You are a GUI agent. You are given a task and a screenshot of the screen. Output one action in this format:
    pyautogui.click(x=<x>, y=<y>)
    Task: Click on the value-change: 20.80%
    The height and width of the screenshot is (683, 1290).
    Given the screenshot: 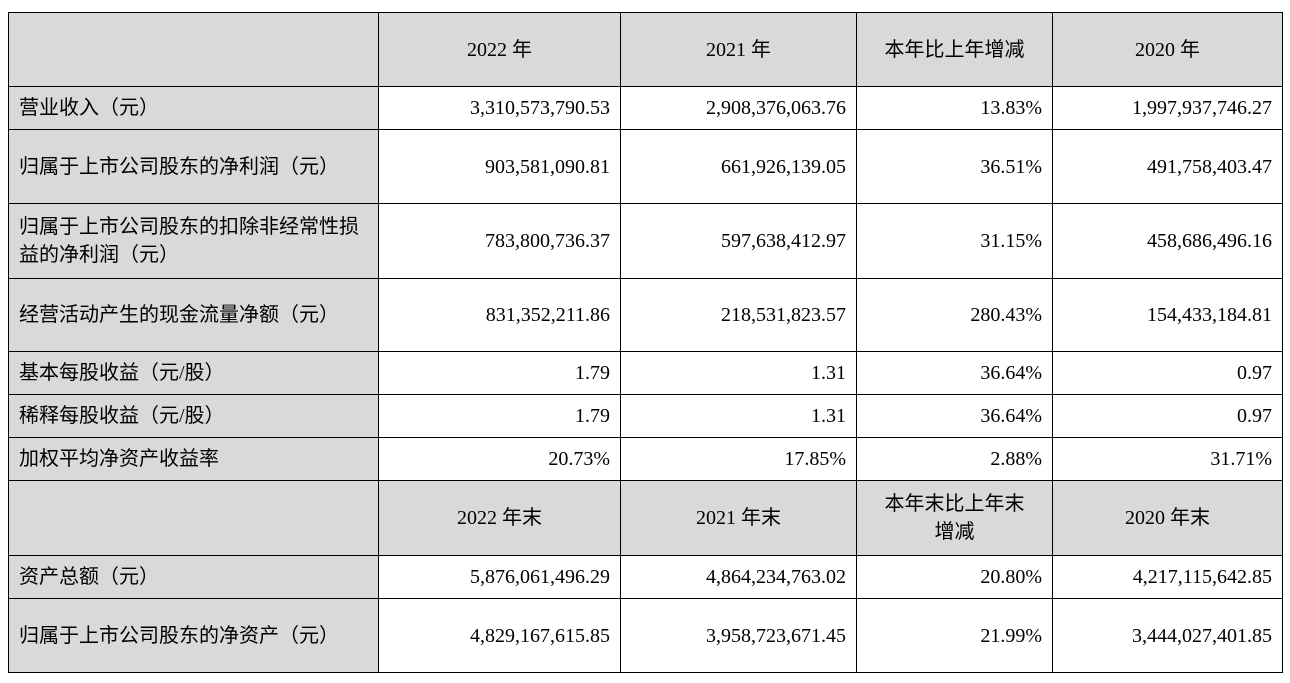 What is the action you would take?
    pyautogui.click(x=954, y=577)
    